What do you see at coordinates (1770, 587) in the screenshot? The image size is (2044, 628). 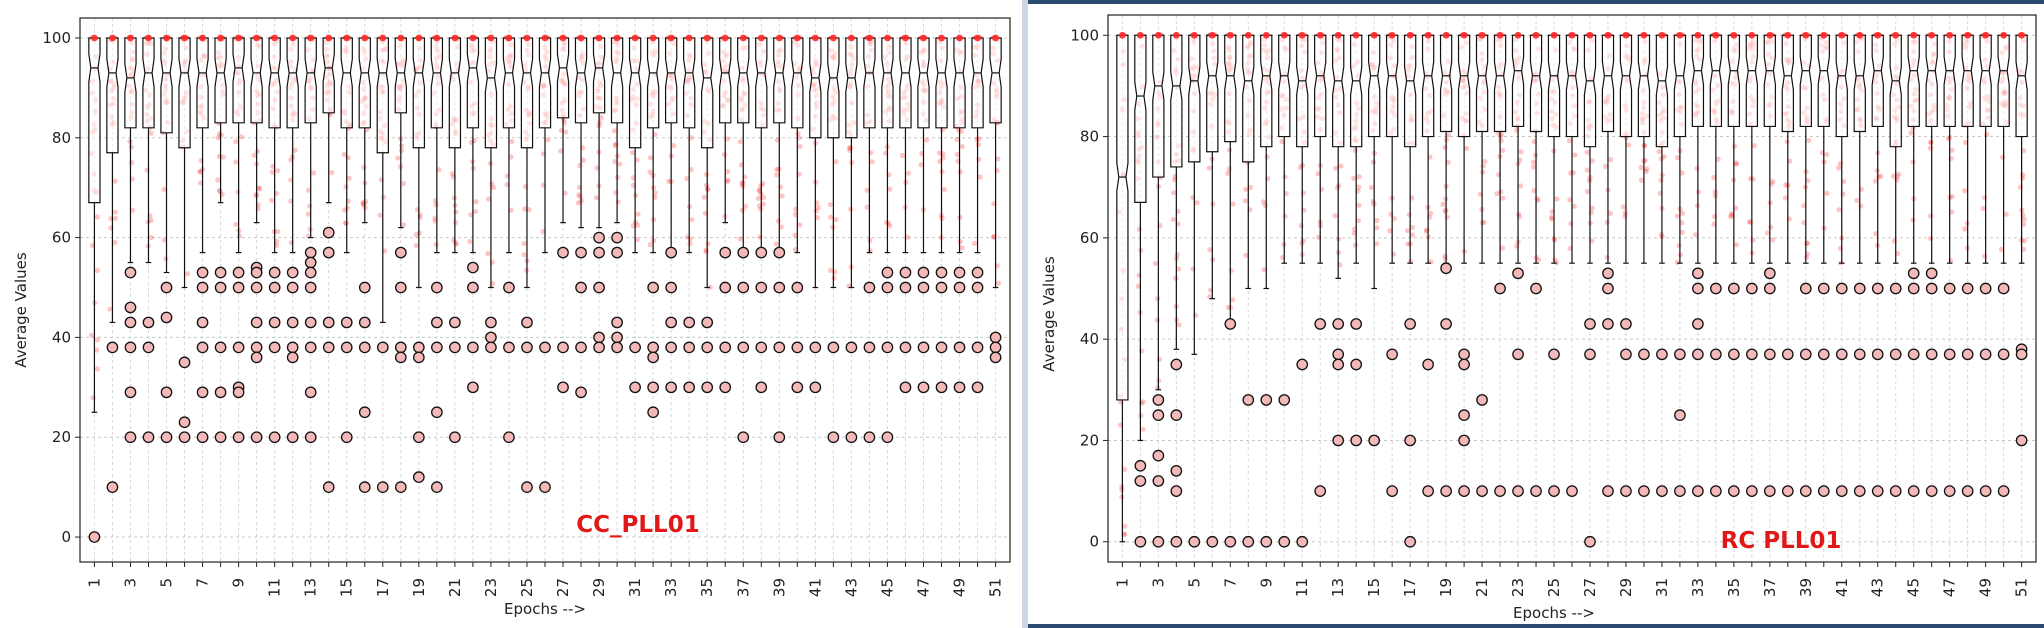 I see `x-tick-label: 37` at bounding box center [1770, 587].